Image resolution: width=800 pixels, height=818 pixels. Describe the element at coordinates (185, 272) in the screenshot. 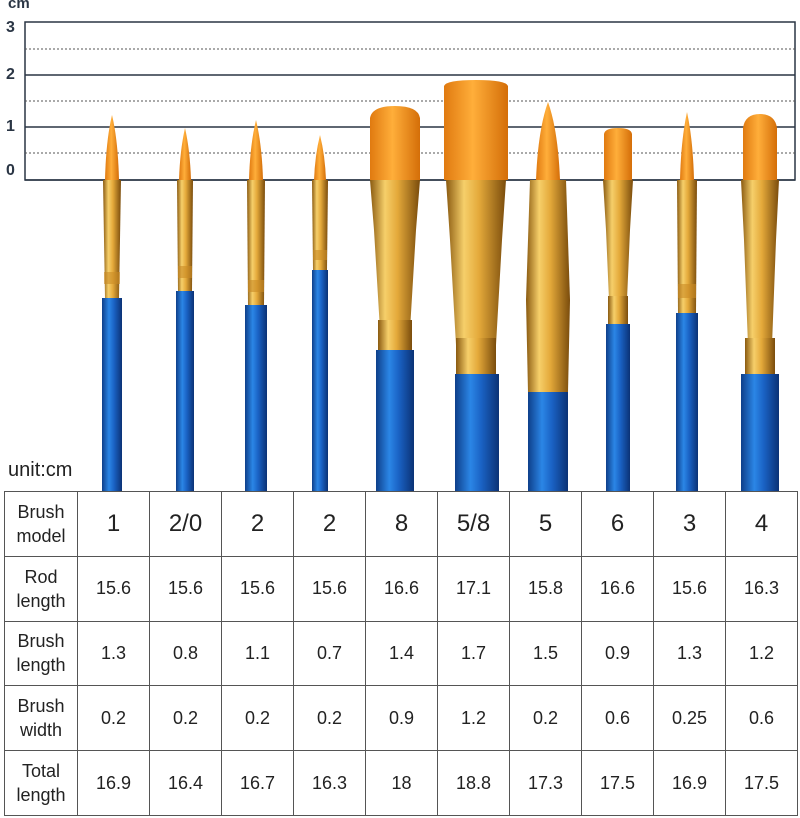

I see `brush-2-0-crimp` at that location.